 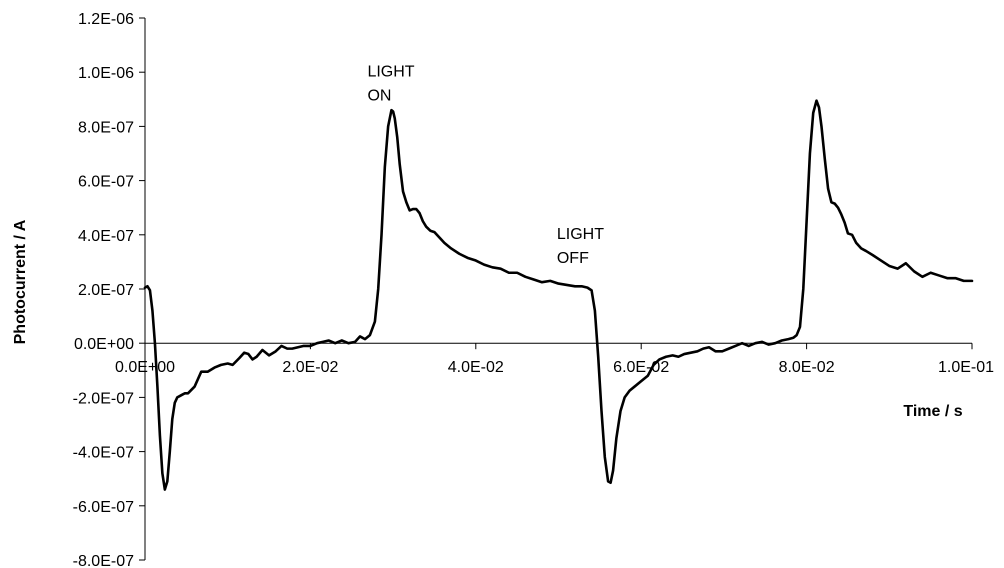 What do you see at coordinates (476, 367) in the screenshot?
I see `x-tick-label: 4.0E-02` at bounding box center [476, 367].